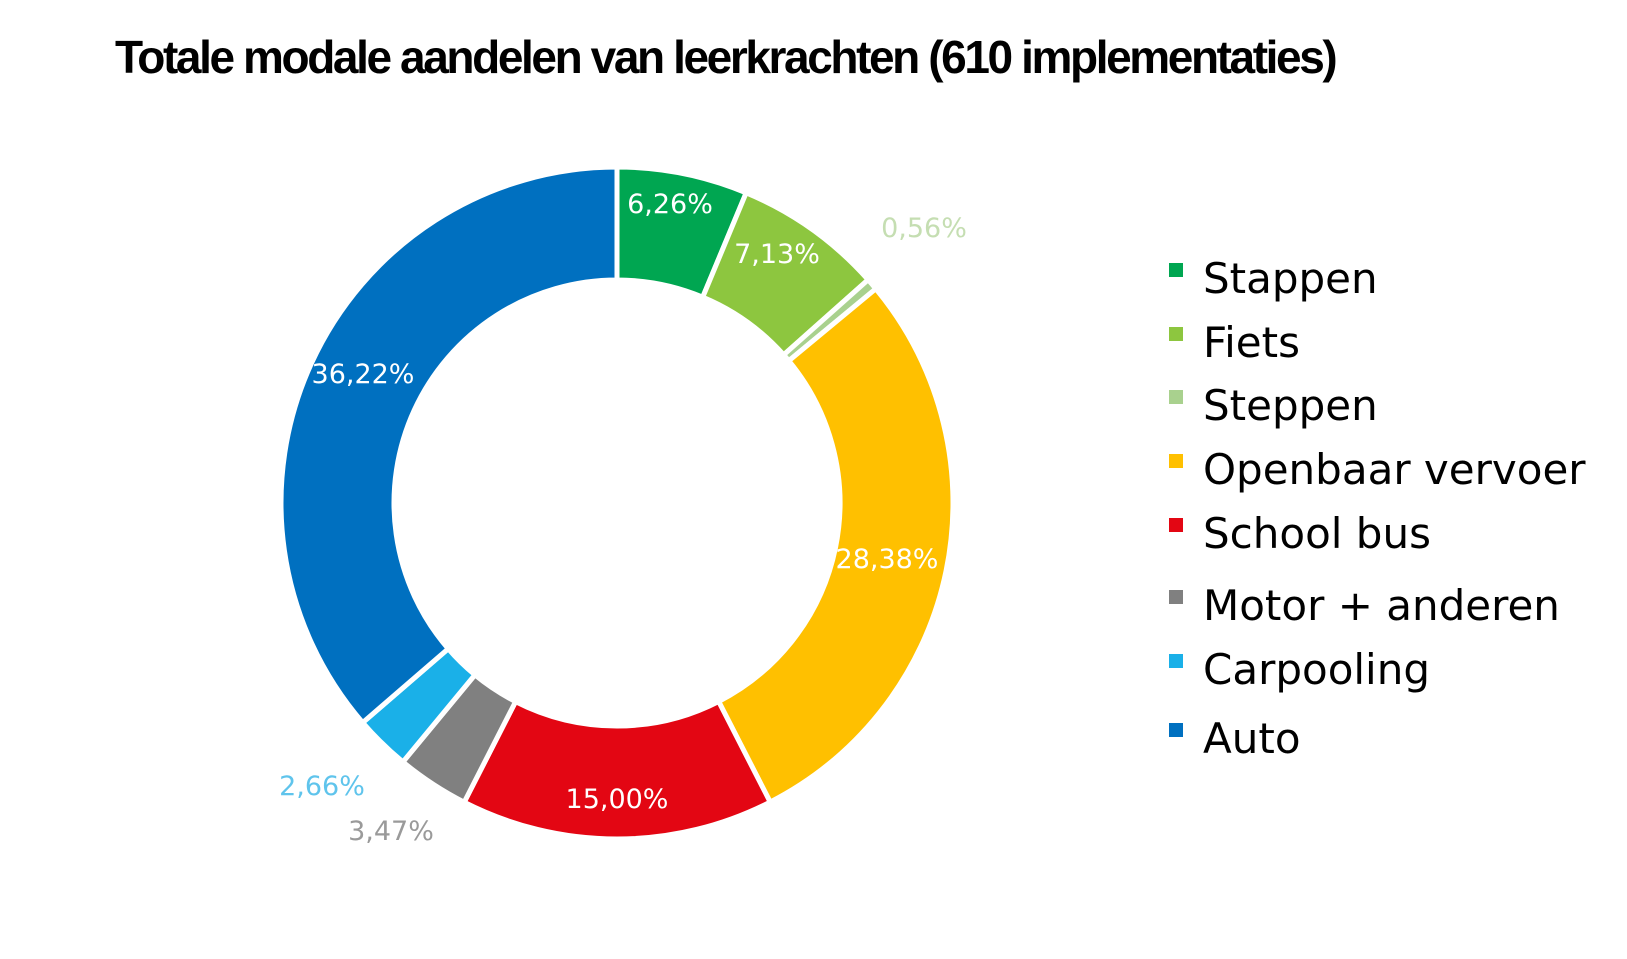  Describe the element at coordinates (887, 559) in the screenshot. I see `data-label-openbaar-vervoer: 28,38%` at that location.